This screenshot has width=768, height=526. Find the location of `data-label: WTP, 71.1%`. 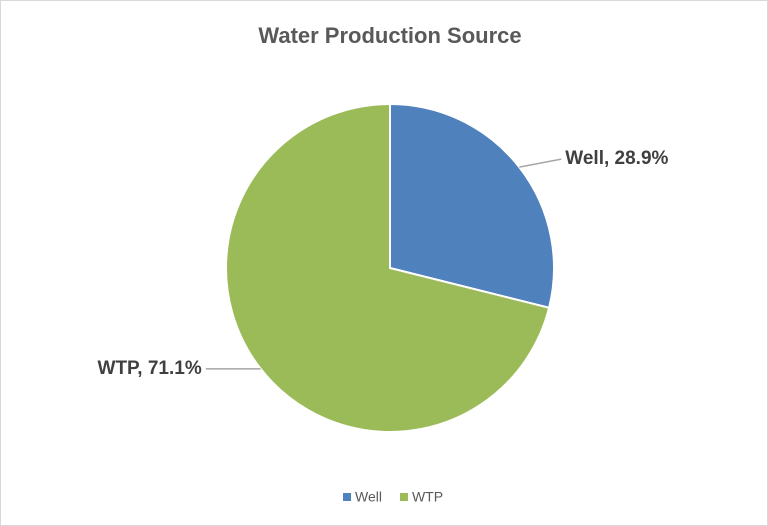

data-label: WTP, 71.1% is located at coordinates (150, 368).